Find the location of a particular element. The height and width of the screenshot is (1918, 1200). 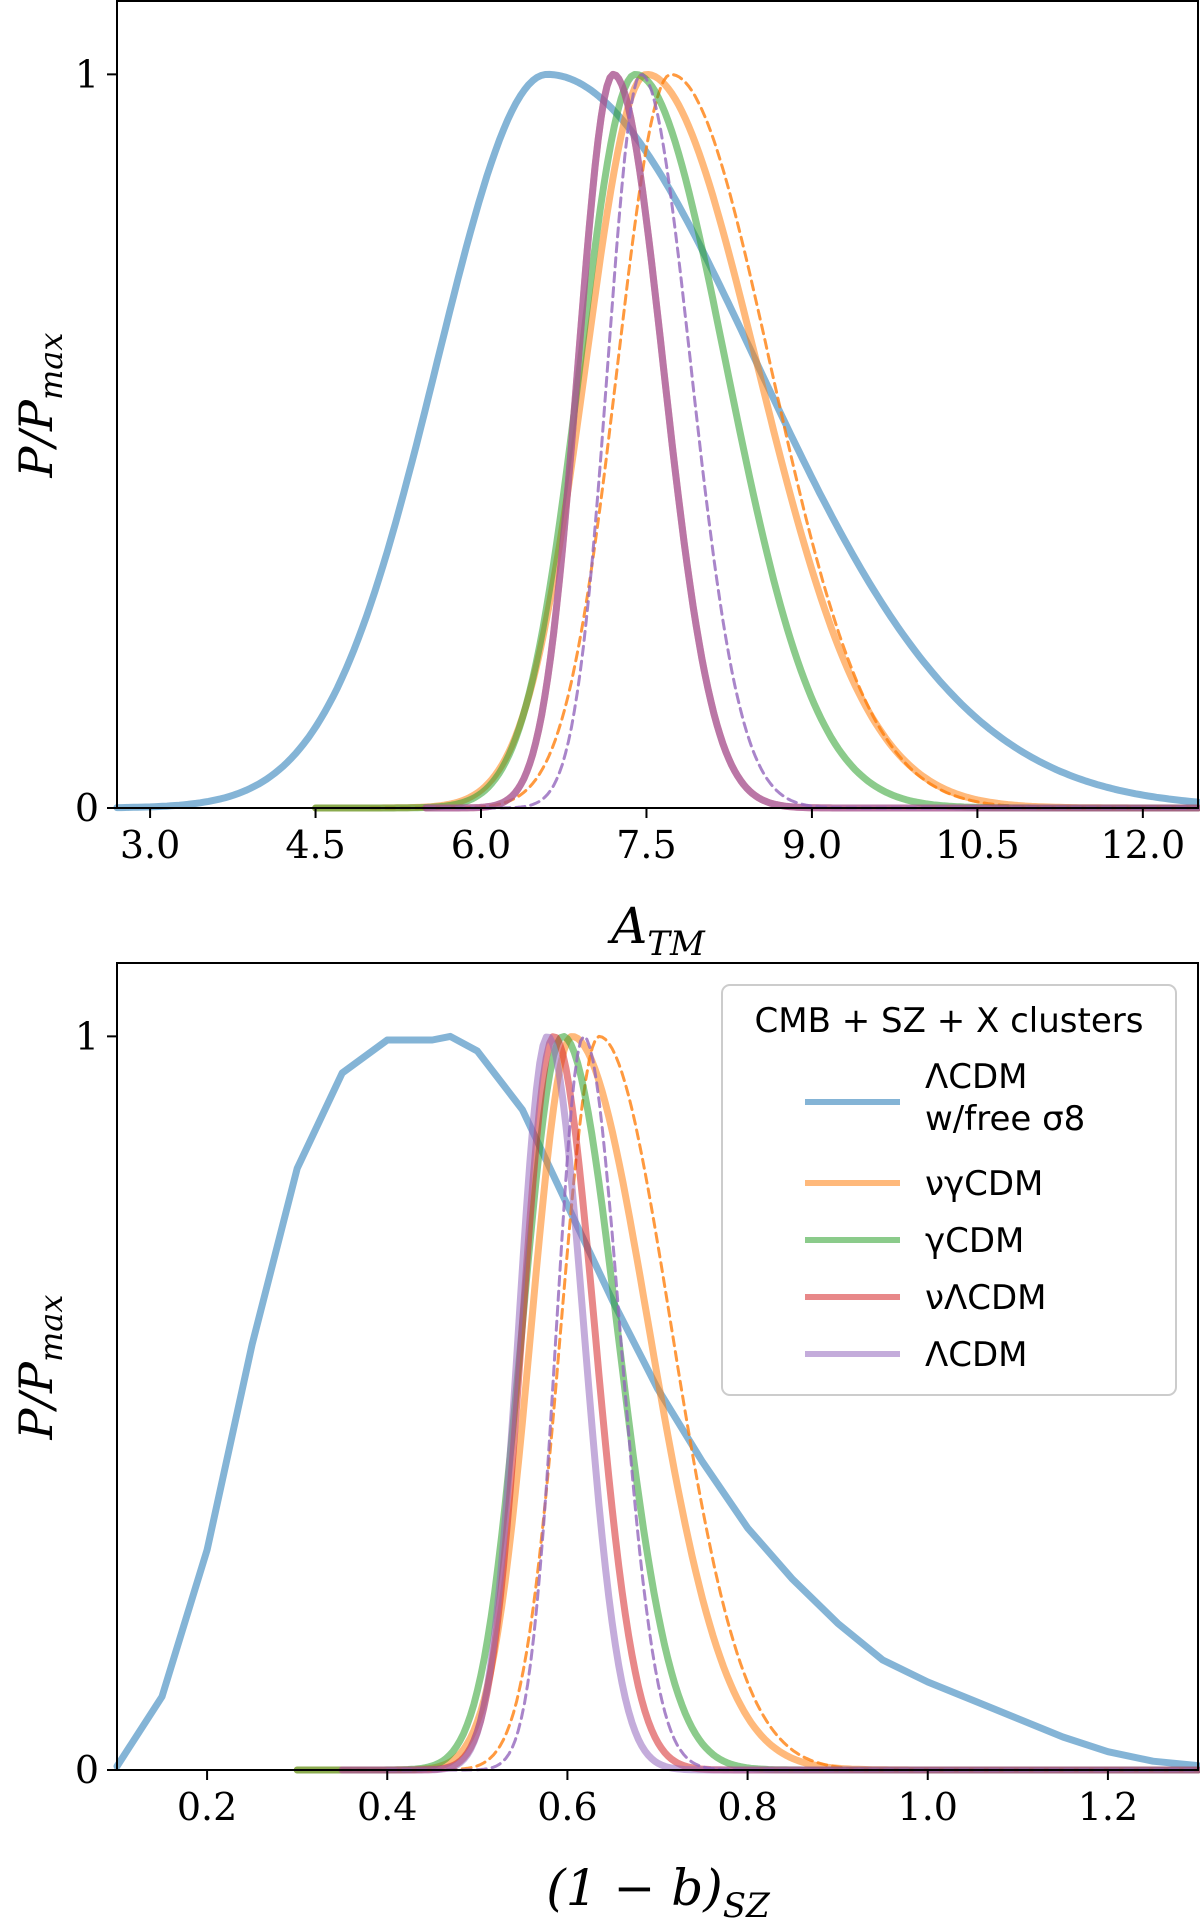

bottom-x-tick-label: 1.2 is located at coordinates (1108, 1807).